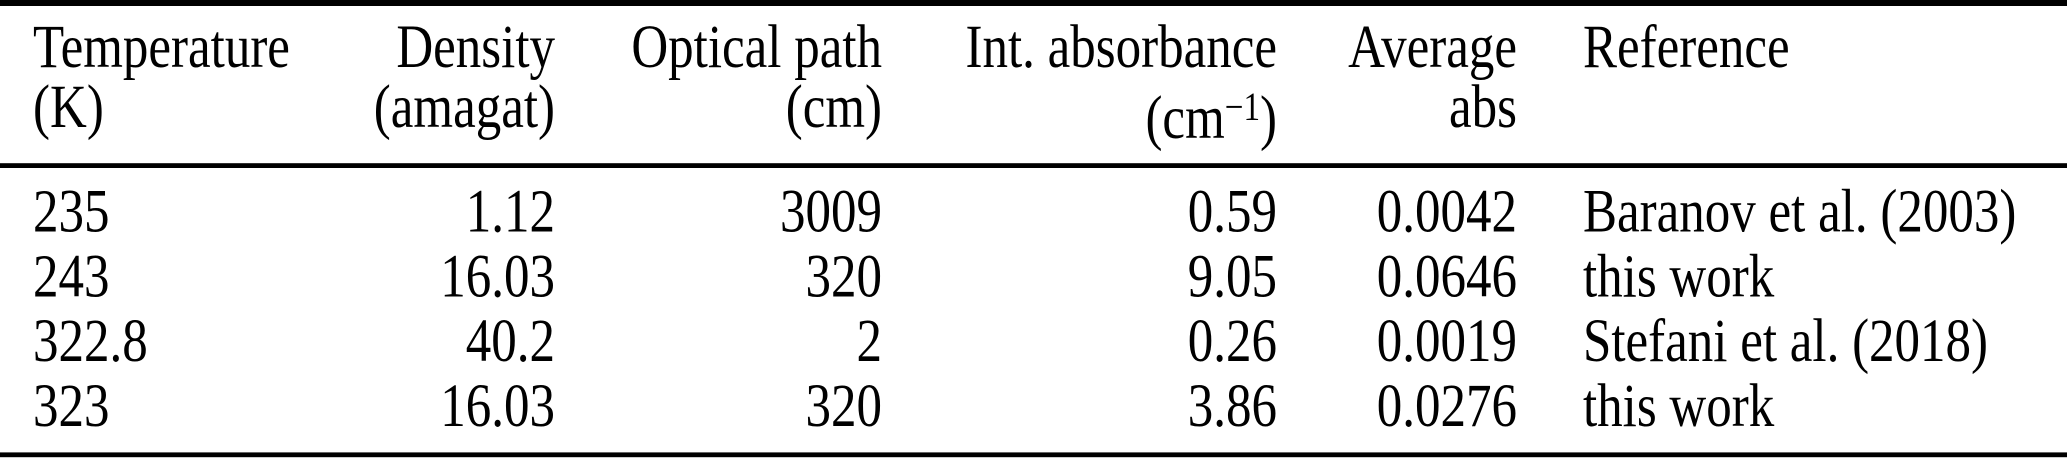 The height and width of the screenshot is (463, 2067). I want to click on cell-optical-path: 3009, so click(831, 212).